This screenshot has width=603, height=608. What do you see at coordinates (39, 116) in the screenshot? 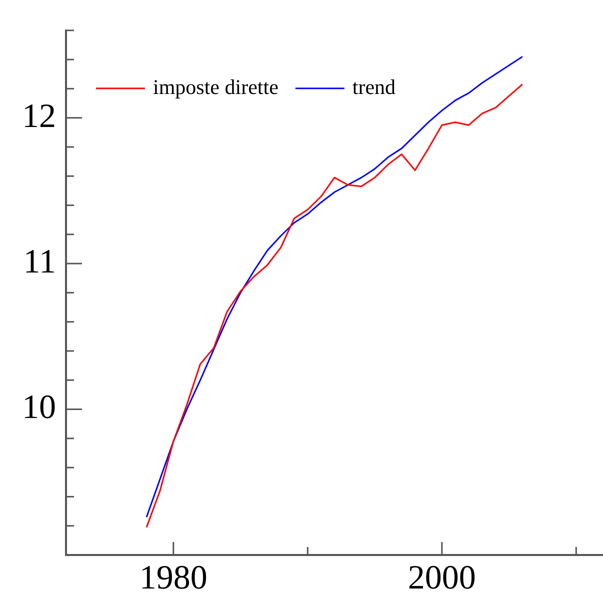
I see `y-tick-label: 12` at bounding box center [39, 116].